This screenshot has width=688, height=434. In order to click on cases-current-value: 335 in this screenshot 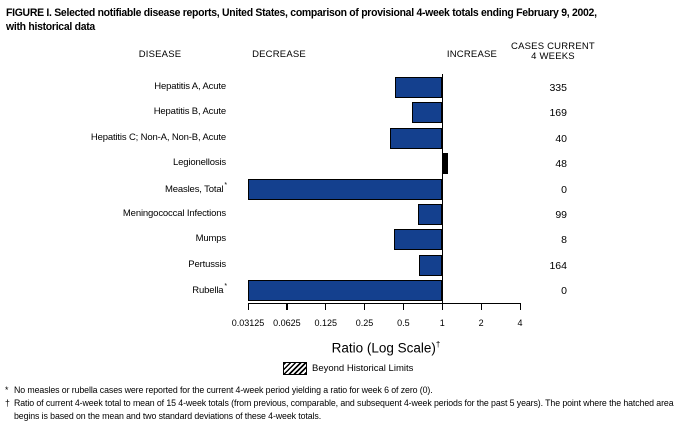, I will do `click(558, 88)`.